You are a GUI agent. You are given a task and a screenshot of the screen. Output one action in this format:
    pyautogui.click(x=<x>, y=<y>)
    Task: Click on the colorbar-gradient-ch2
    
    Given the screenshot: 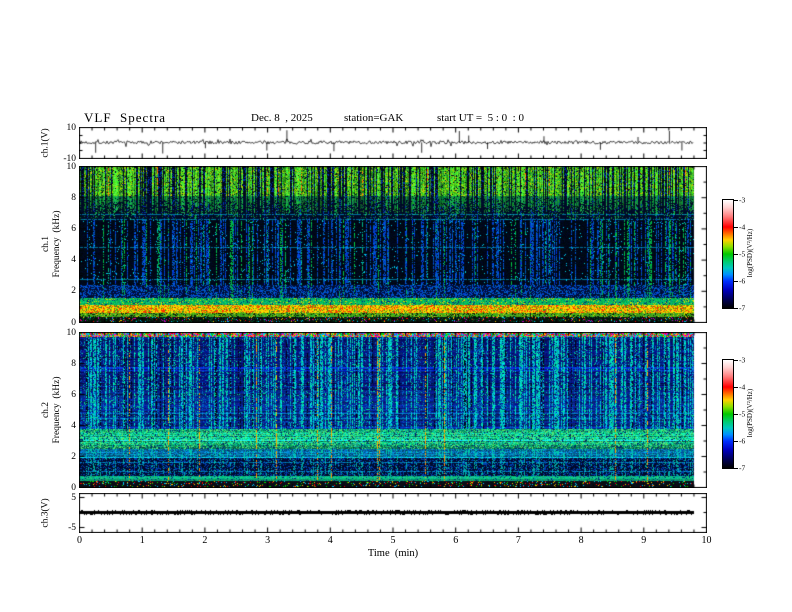 What is the action you would take?
    pyautogui.click(x=728, y=414)
    